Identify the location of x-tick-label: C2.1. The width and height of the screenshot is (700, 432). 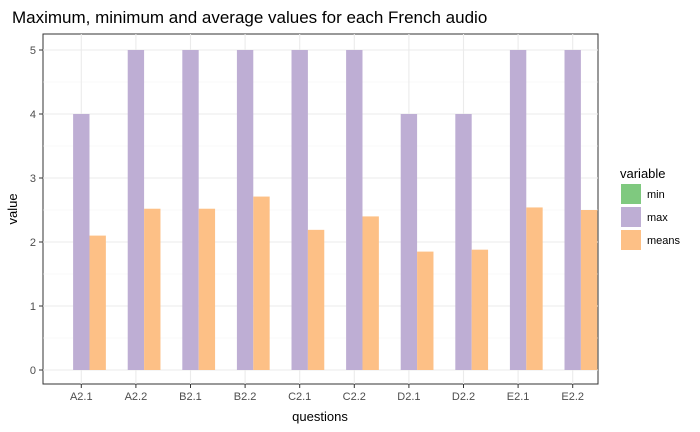
(299, 397).